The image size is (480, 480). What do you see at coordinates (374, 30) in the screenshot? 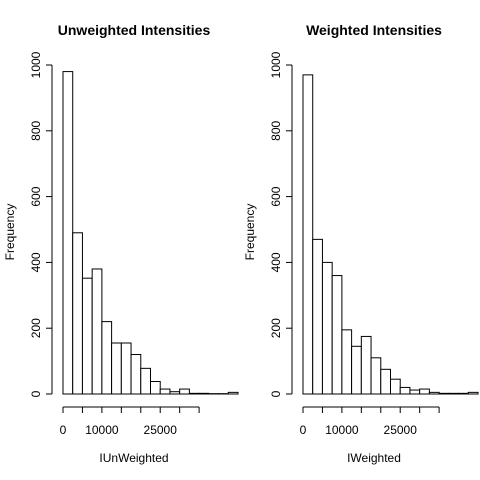
I see `chart-title: Weighted Intensities` at bounding box center [374, 30].